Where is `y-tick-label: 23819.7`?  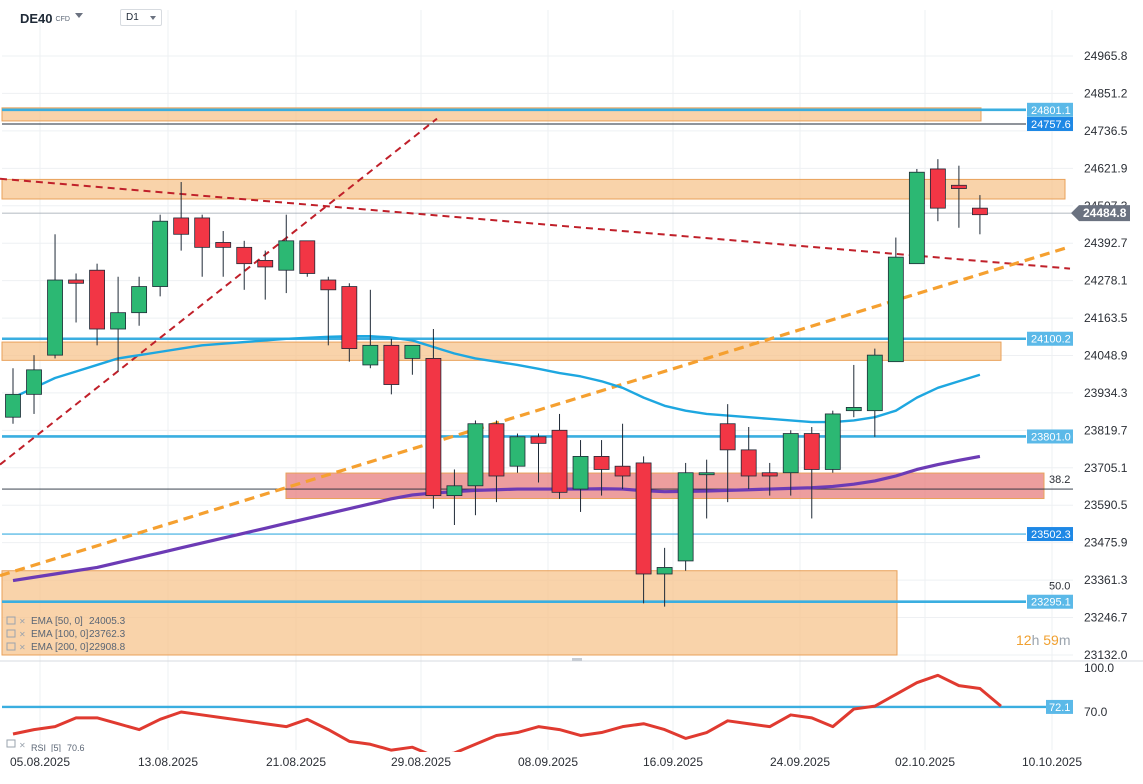 y-tick-label: 23819.7 is located at coordinates (1106, 430).